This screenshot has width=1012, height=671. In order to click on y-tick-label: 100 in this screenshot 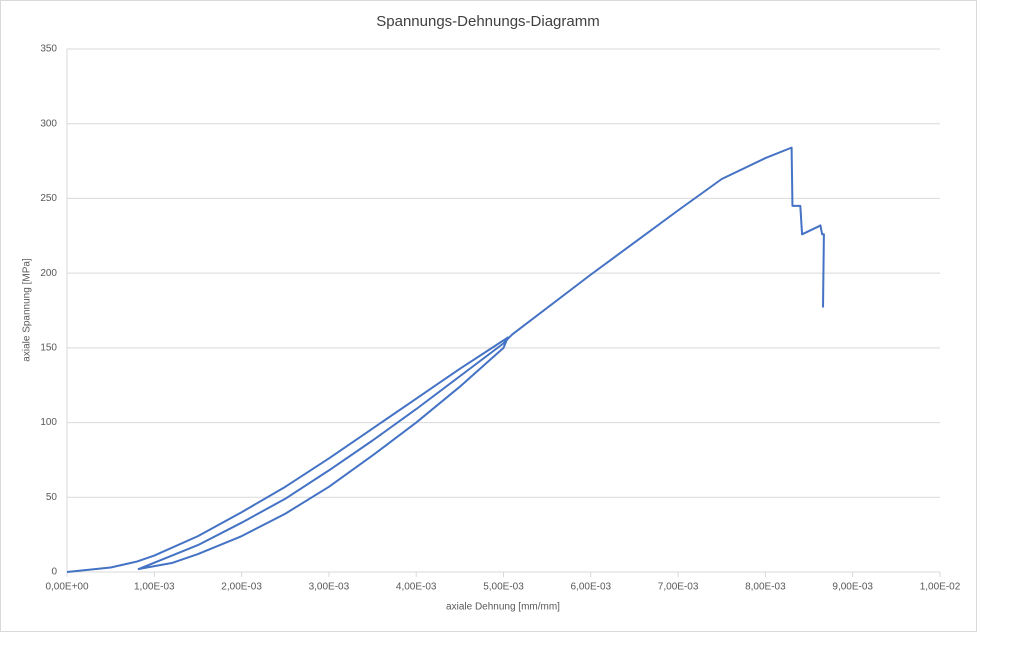, I will do `click(48, 422)`.